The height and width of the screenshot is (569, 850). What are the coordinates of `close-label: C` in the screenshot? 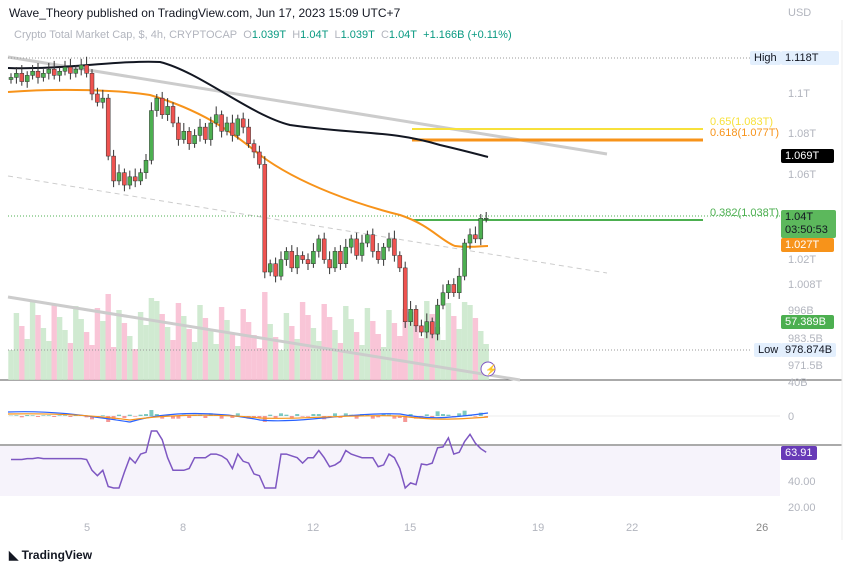 It's located at (384, 35).